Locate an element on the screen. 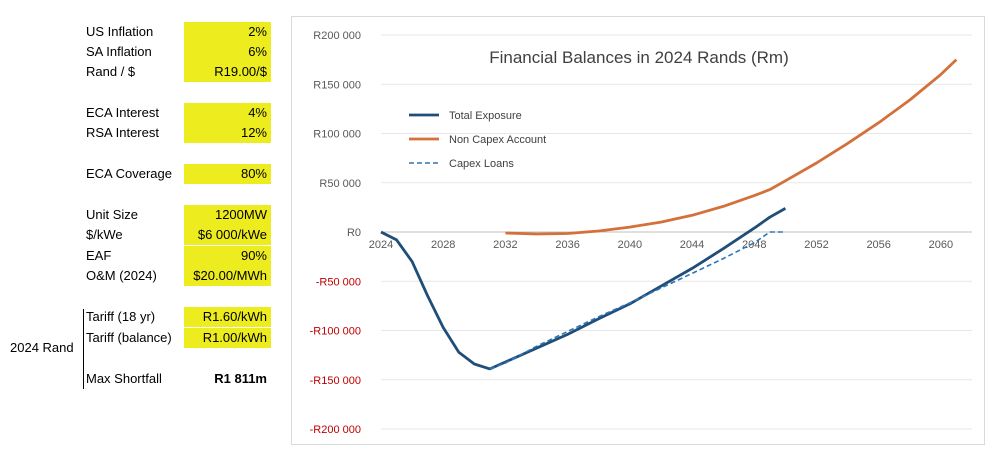 The width and height of the screenshot is (992, 471). group-bracket is located at coordinates (83, 349).